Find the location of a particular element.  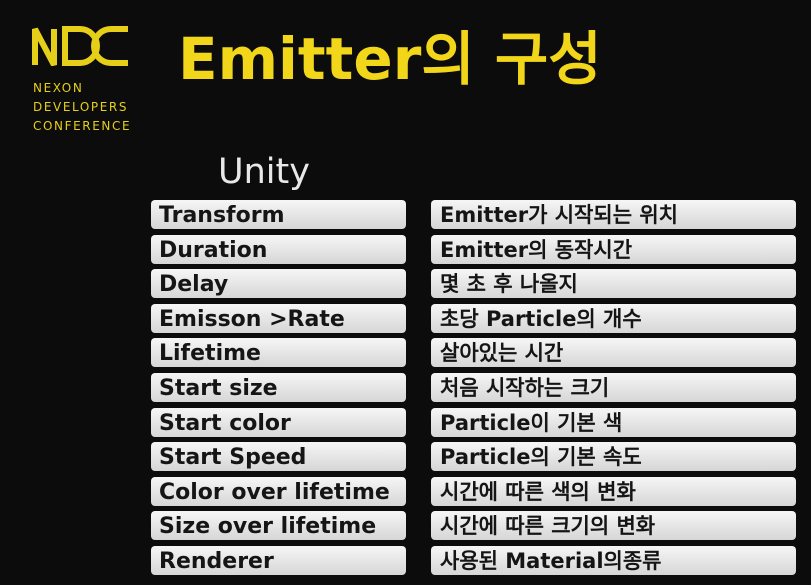

description-cell: 초당 Particle의 개수 is located at coordinates (613, 318).